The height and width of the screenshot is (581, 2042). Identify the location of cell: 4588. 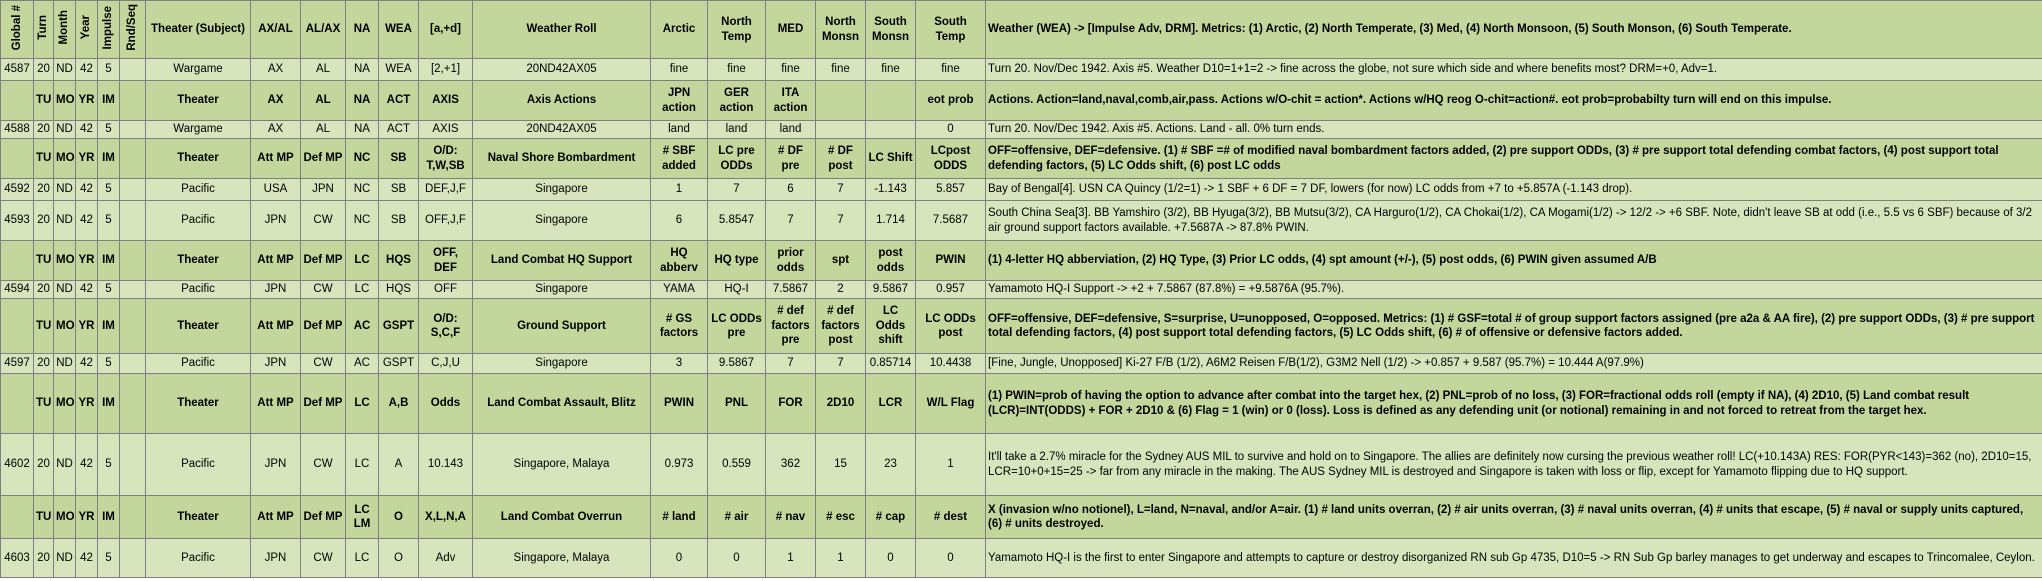
(17, 129).